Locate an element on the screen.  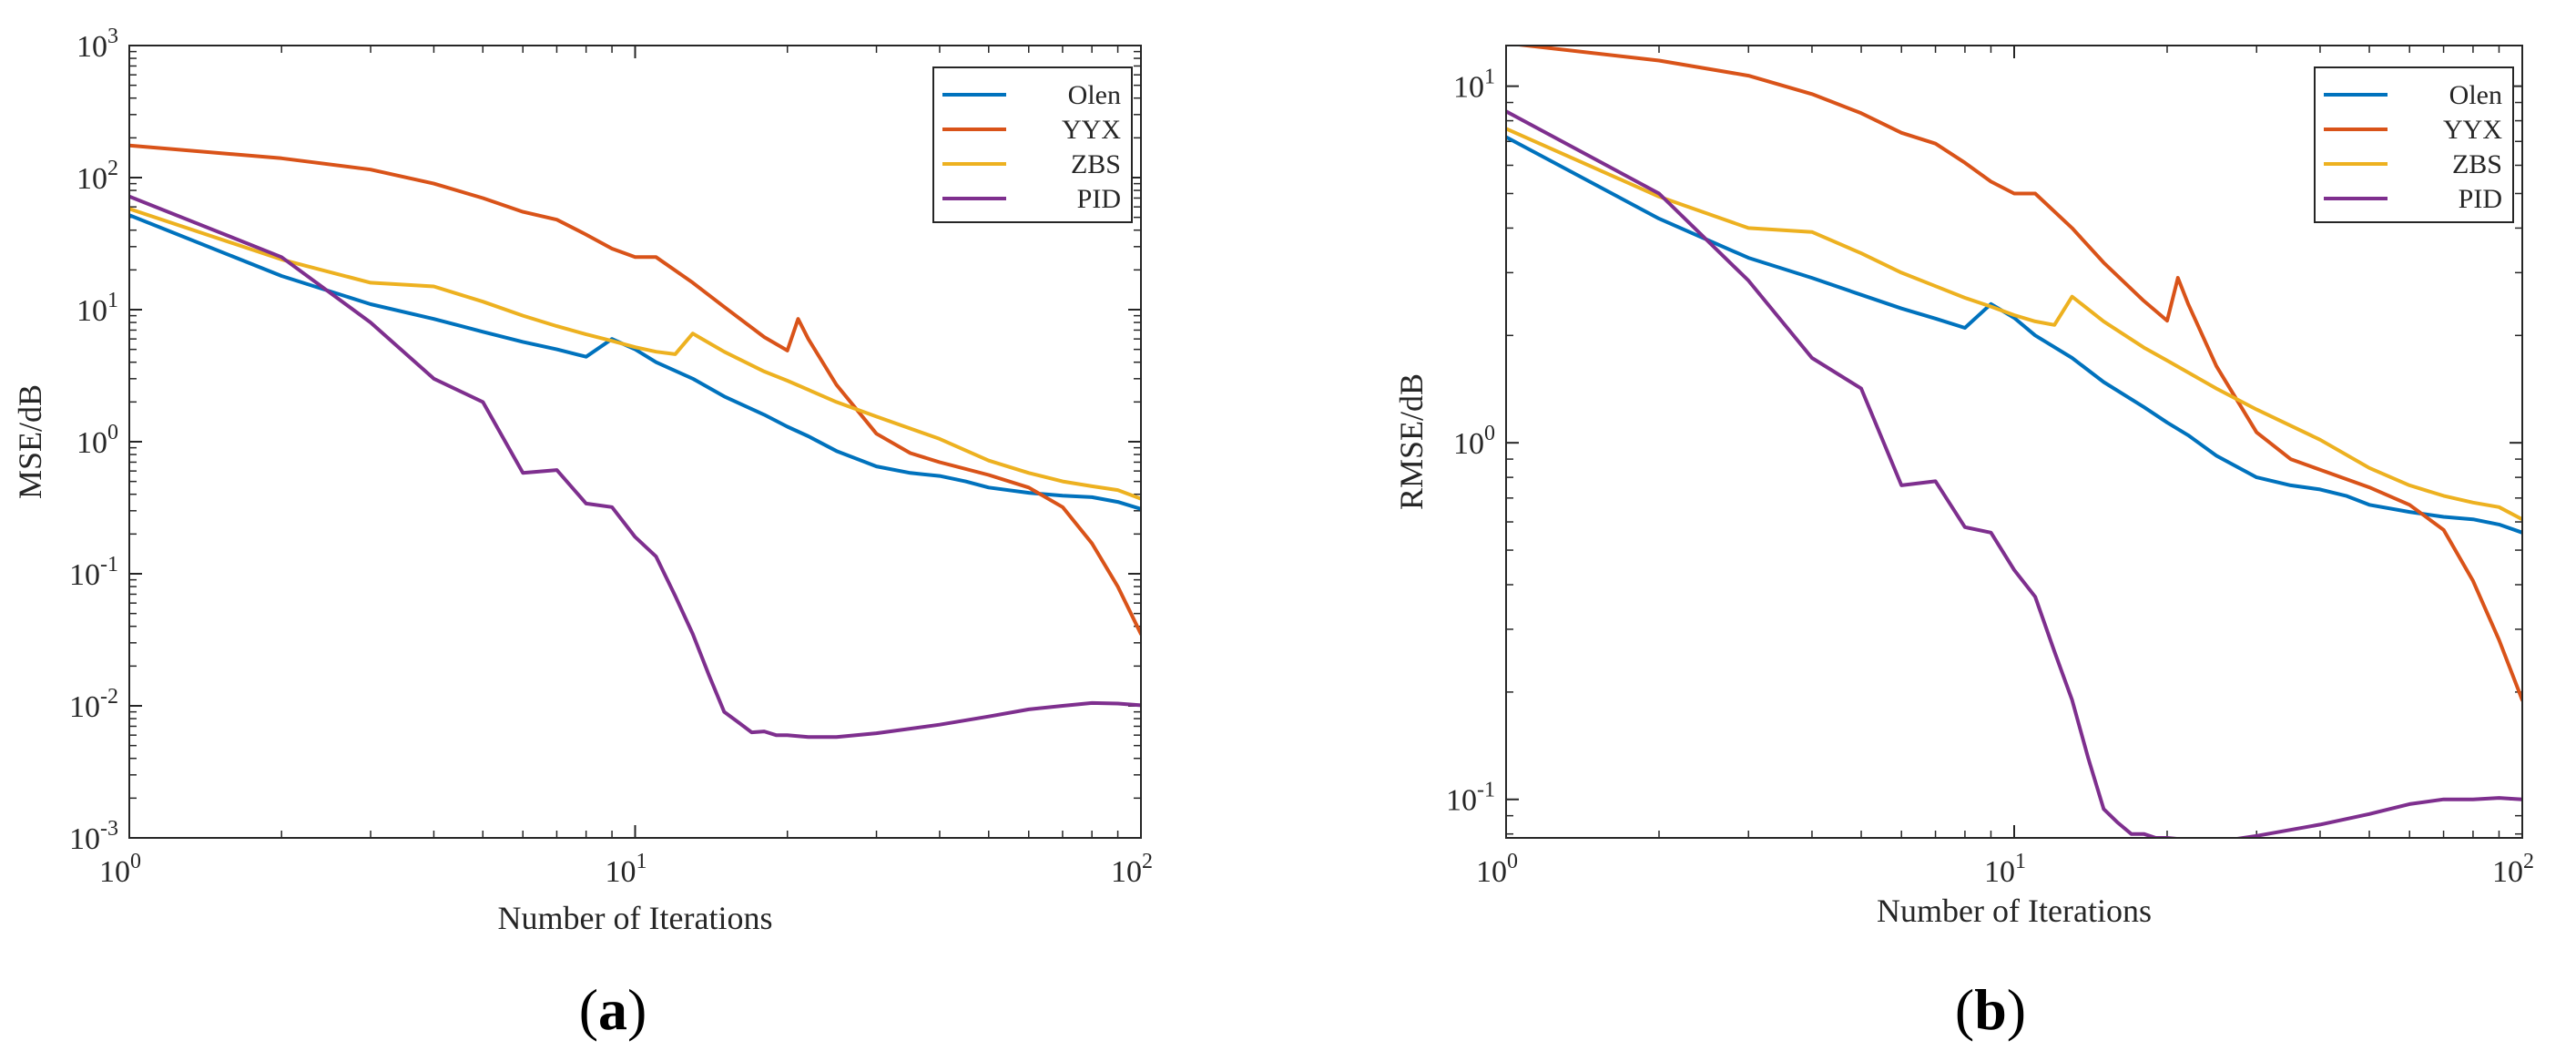
y-tick-label: 10³ is located at coordinates (97, 44).